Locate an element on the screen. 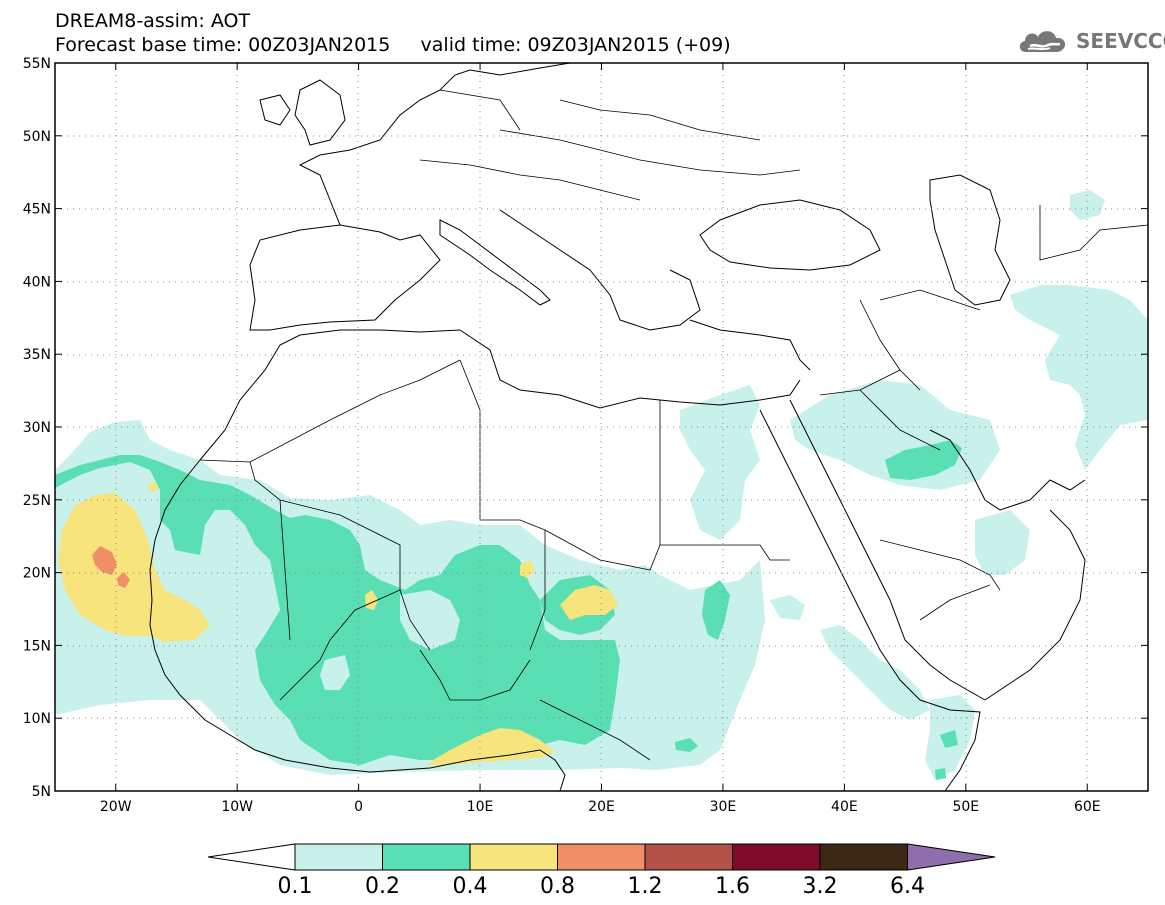  lat-label-55n: 55N is located at coordinates (37, 64).